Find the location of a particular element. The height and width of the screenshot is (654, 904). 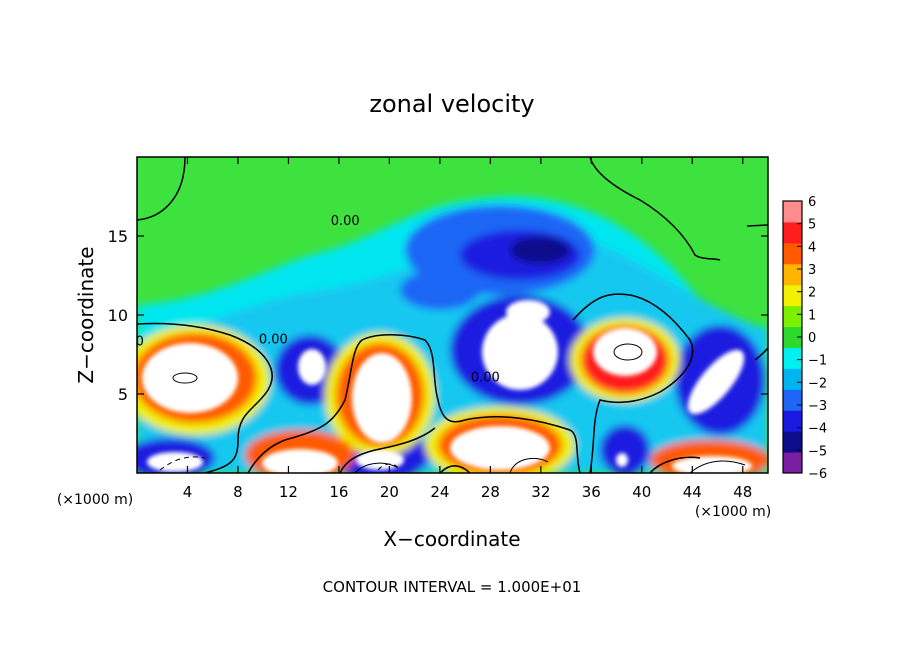

colorbar-tick-label: −3 is located at coordinates (817, 406).